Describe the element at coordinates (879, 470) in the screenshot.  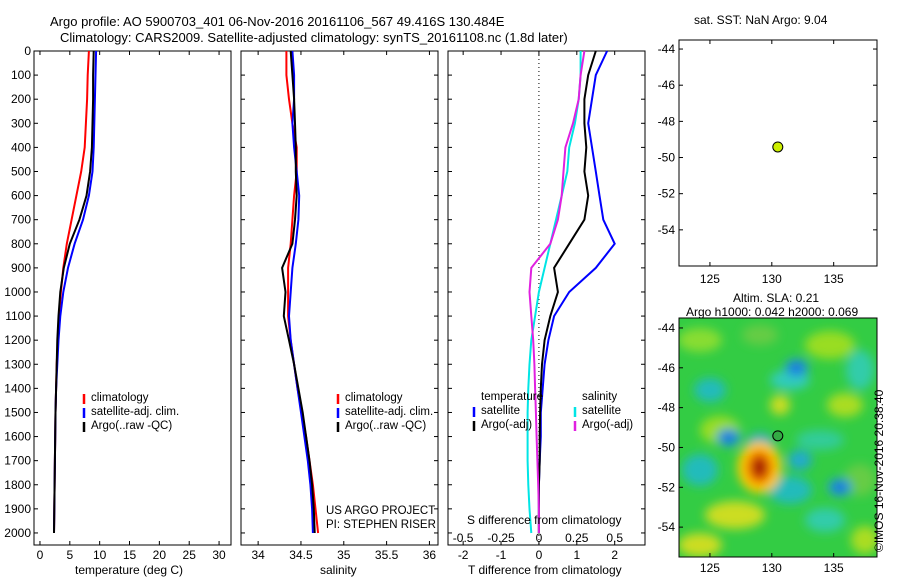
I see `imos-watermark: ©IMOS 16-Nov-2016 20:38:40` at that location.